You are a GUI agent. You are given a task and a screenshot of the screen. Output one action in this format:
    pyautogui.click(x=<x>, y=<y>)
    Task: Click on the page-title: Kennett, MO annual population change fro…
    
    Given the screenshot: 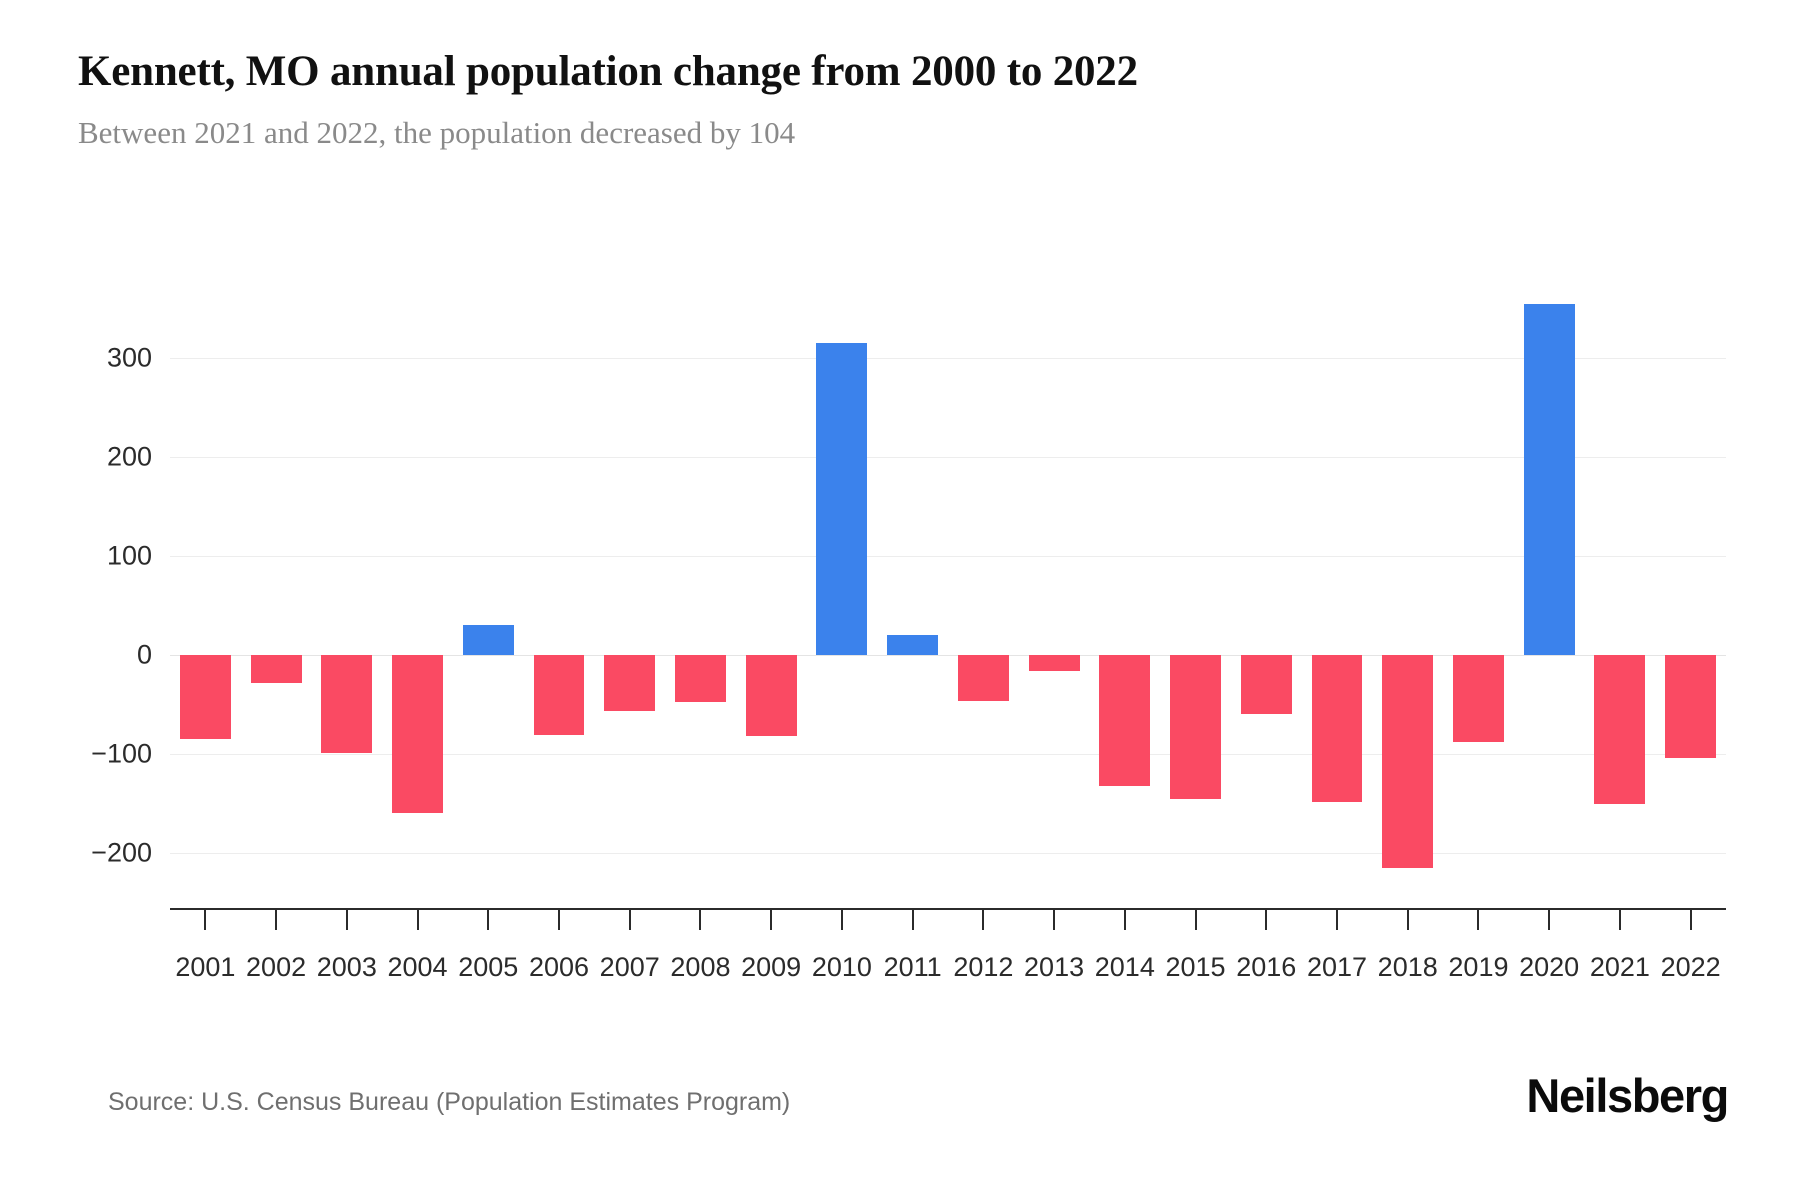 What is the action you would take?
    pyautogui.click(x=608, y=71)
    